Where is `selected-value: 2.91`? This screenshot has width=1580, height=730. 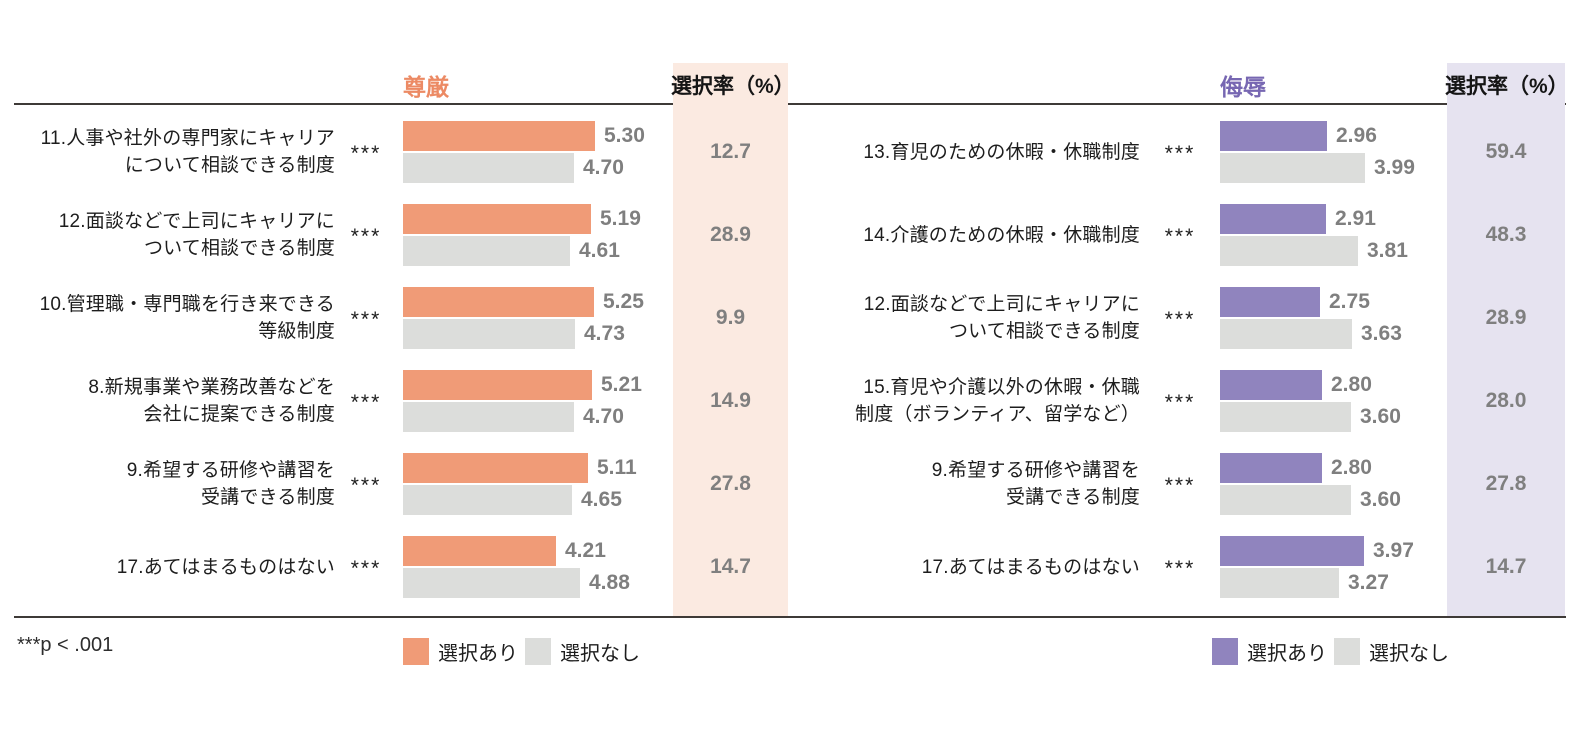 selected-value: 2.91 is located at coordinates (1355, 218).